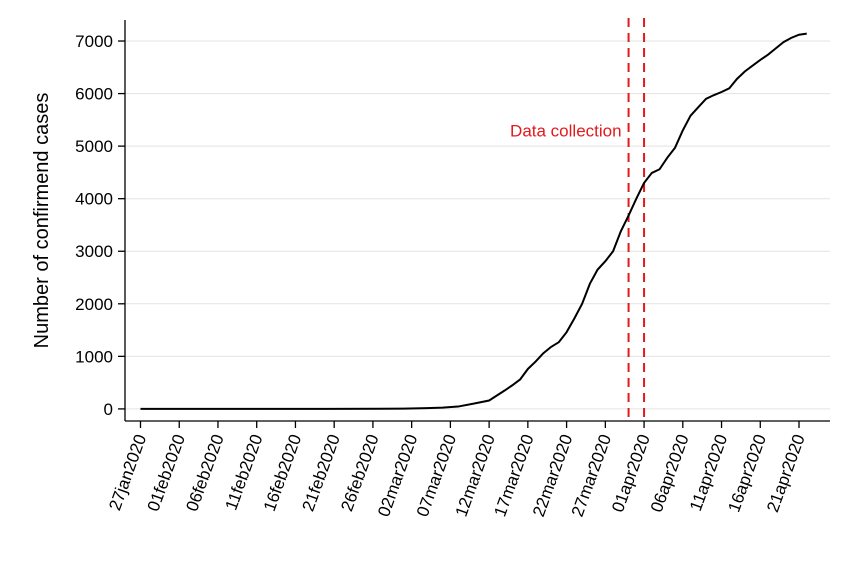 The width and height of the screenshot is (850, 567). Describe the element at coordinates (94, 356) in the screenshot. I see `y-tick-label: 1000` at that location.